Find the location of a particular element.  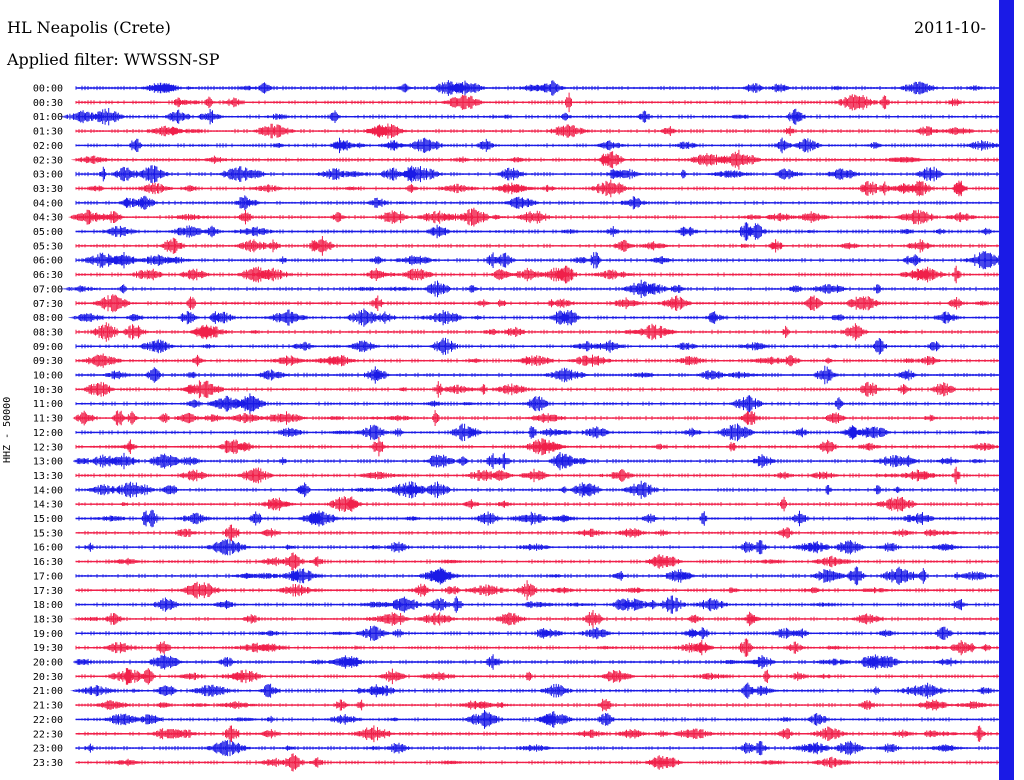

time-label: 15:00 is located at coordinates (48, 519).